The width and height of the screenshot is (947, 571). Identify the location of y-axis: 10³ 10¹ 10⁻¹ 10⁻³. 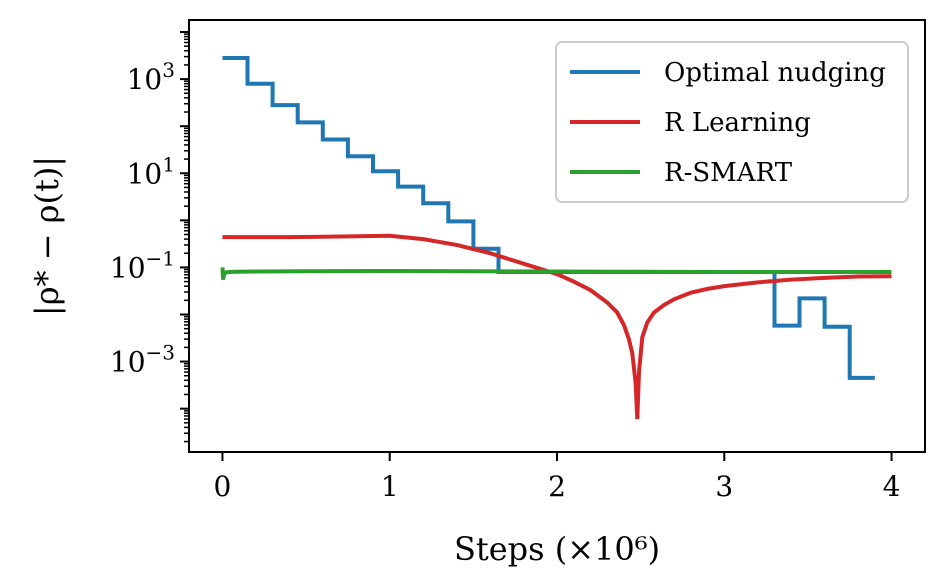
(149, 237).